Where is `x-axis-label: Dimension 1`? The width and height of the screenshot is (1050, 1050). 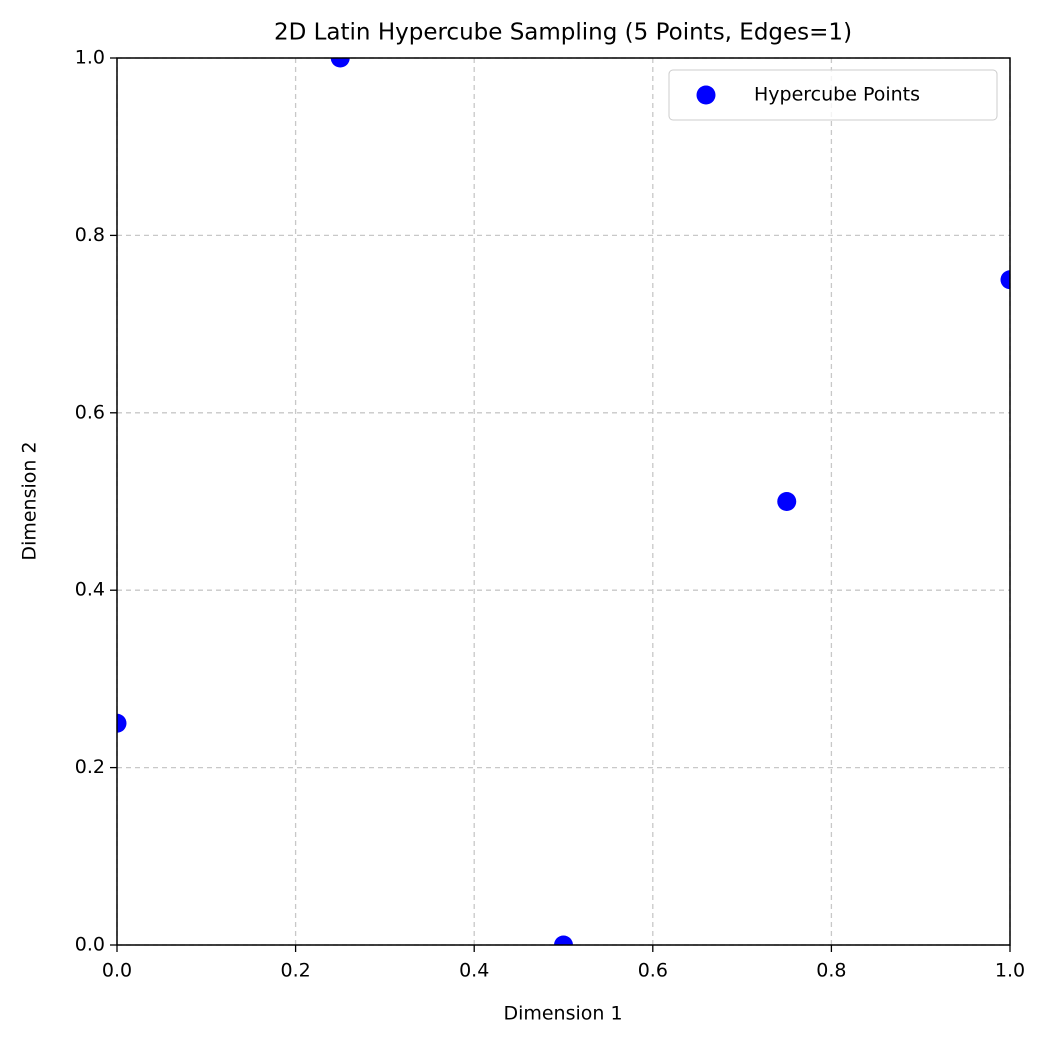 x-axis-label: Dimension 1 is located at coordinates (562, 1014).